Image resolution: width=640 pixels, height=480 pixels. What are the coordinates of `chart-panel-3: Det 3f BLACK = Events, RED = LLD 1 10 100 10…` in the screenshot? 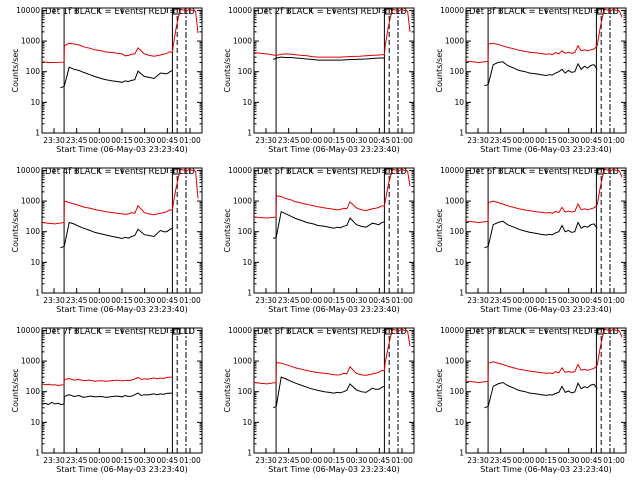 It's located at (531, 80).